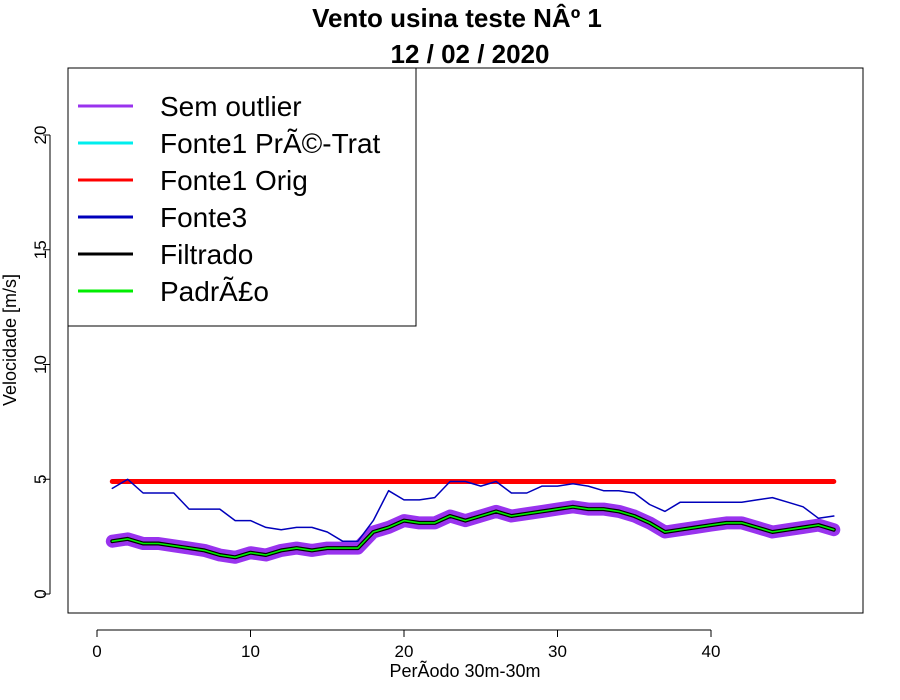 The height and width of the screenshot is (700, 900). I want to click on series-sem-outlier, so click(473, 532).